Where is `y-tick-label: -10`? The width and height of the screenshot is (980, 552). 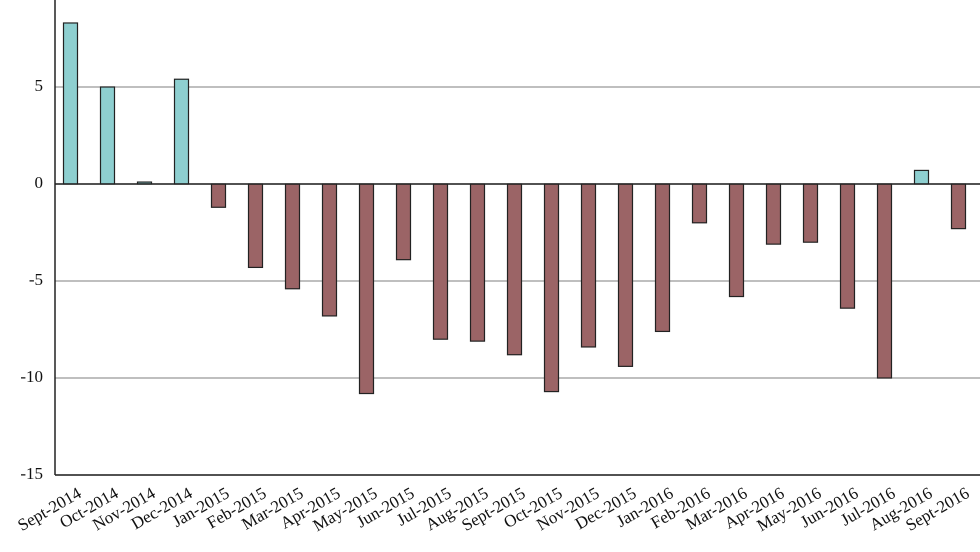 y-tick-label: -10 is located at coordinates (31, 376).